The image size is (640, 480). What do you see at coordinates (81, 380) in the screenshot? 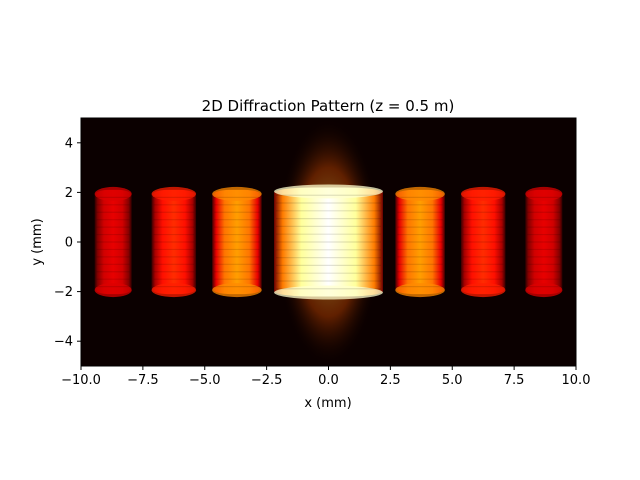
I see `x-tick-label: −10.0` at bounding box center [81, 380].